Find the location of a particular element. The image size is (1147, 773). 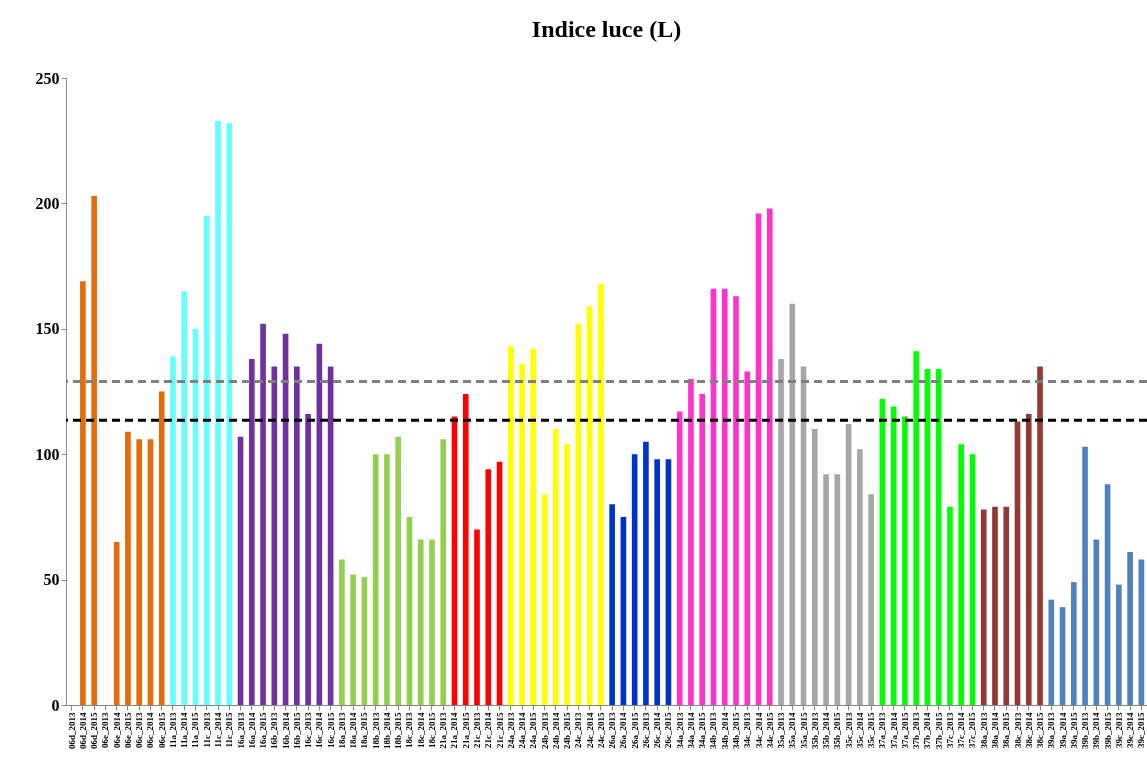

x-tick-label: 26a_2015 is located at coordinates (634, 730).